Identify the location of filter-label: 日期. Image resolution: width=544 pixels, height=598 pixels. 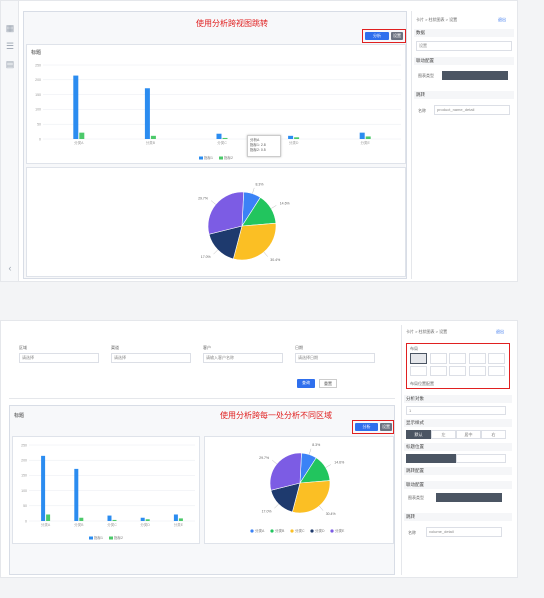
(299, 347).